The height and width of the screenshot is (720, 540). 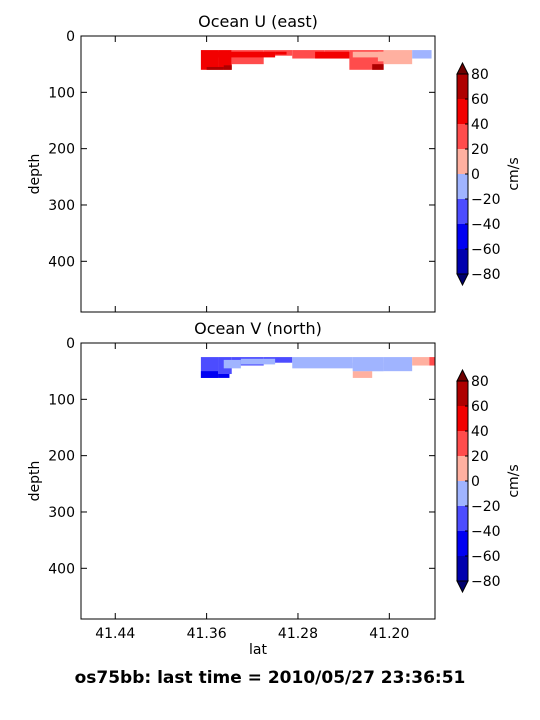 What do you see at coordinates (258, 650) in the screenshot?
I see `x-axis-label-v: lat` at bounding box center [258, 650].